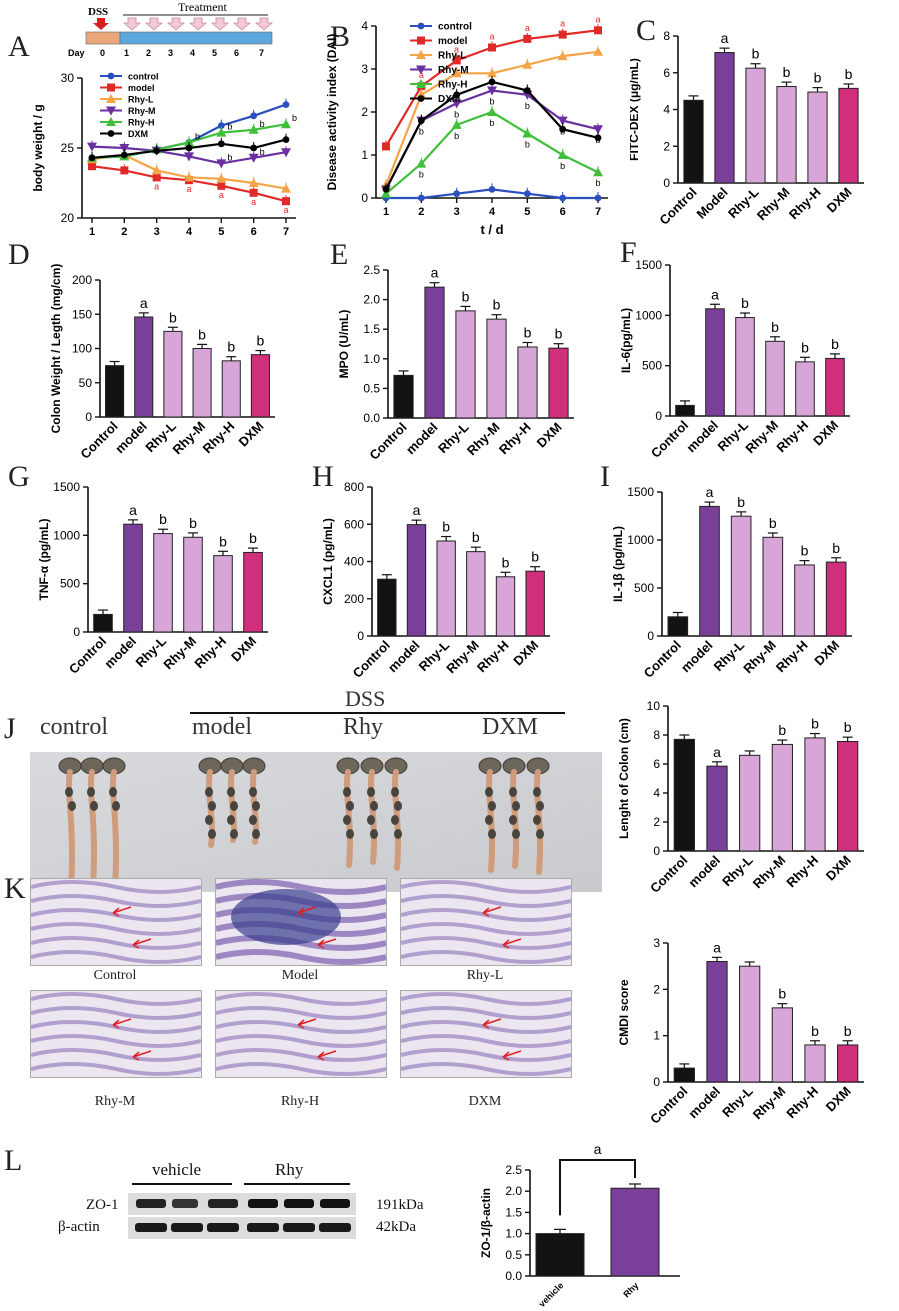 The image size is (899, 1311). Describe the element at coordinates (605, 476) in the screenshot. I see `panel-letter-i: I` at that location.